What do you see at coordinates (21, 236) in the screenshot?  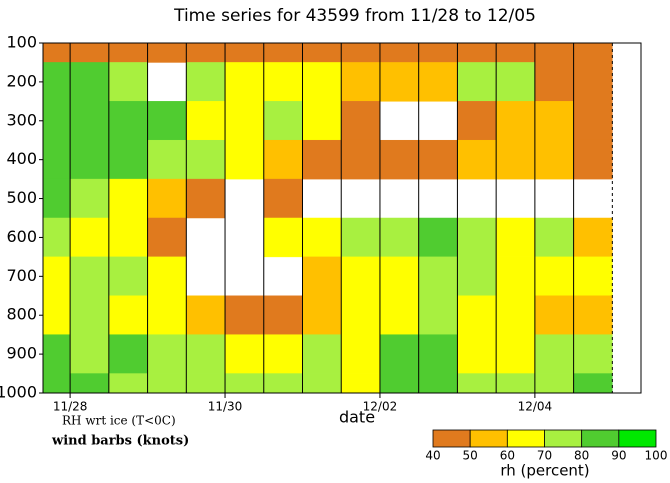 I see `y-tick-label: 600` at bounding box center [21, 236].